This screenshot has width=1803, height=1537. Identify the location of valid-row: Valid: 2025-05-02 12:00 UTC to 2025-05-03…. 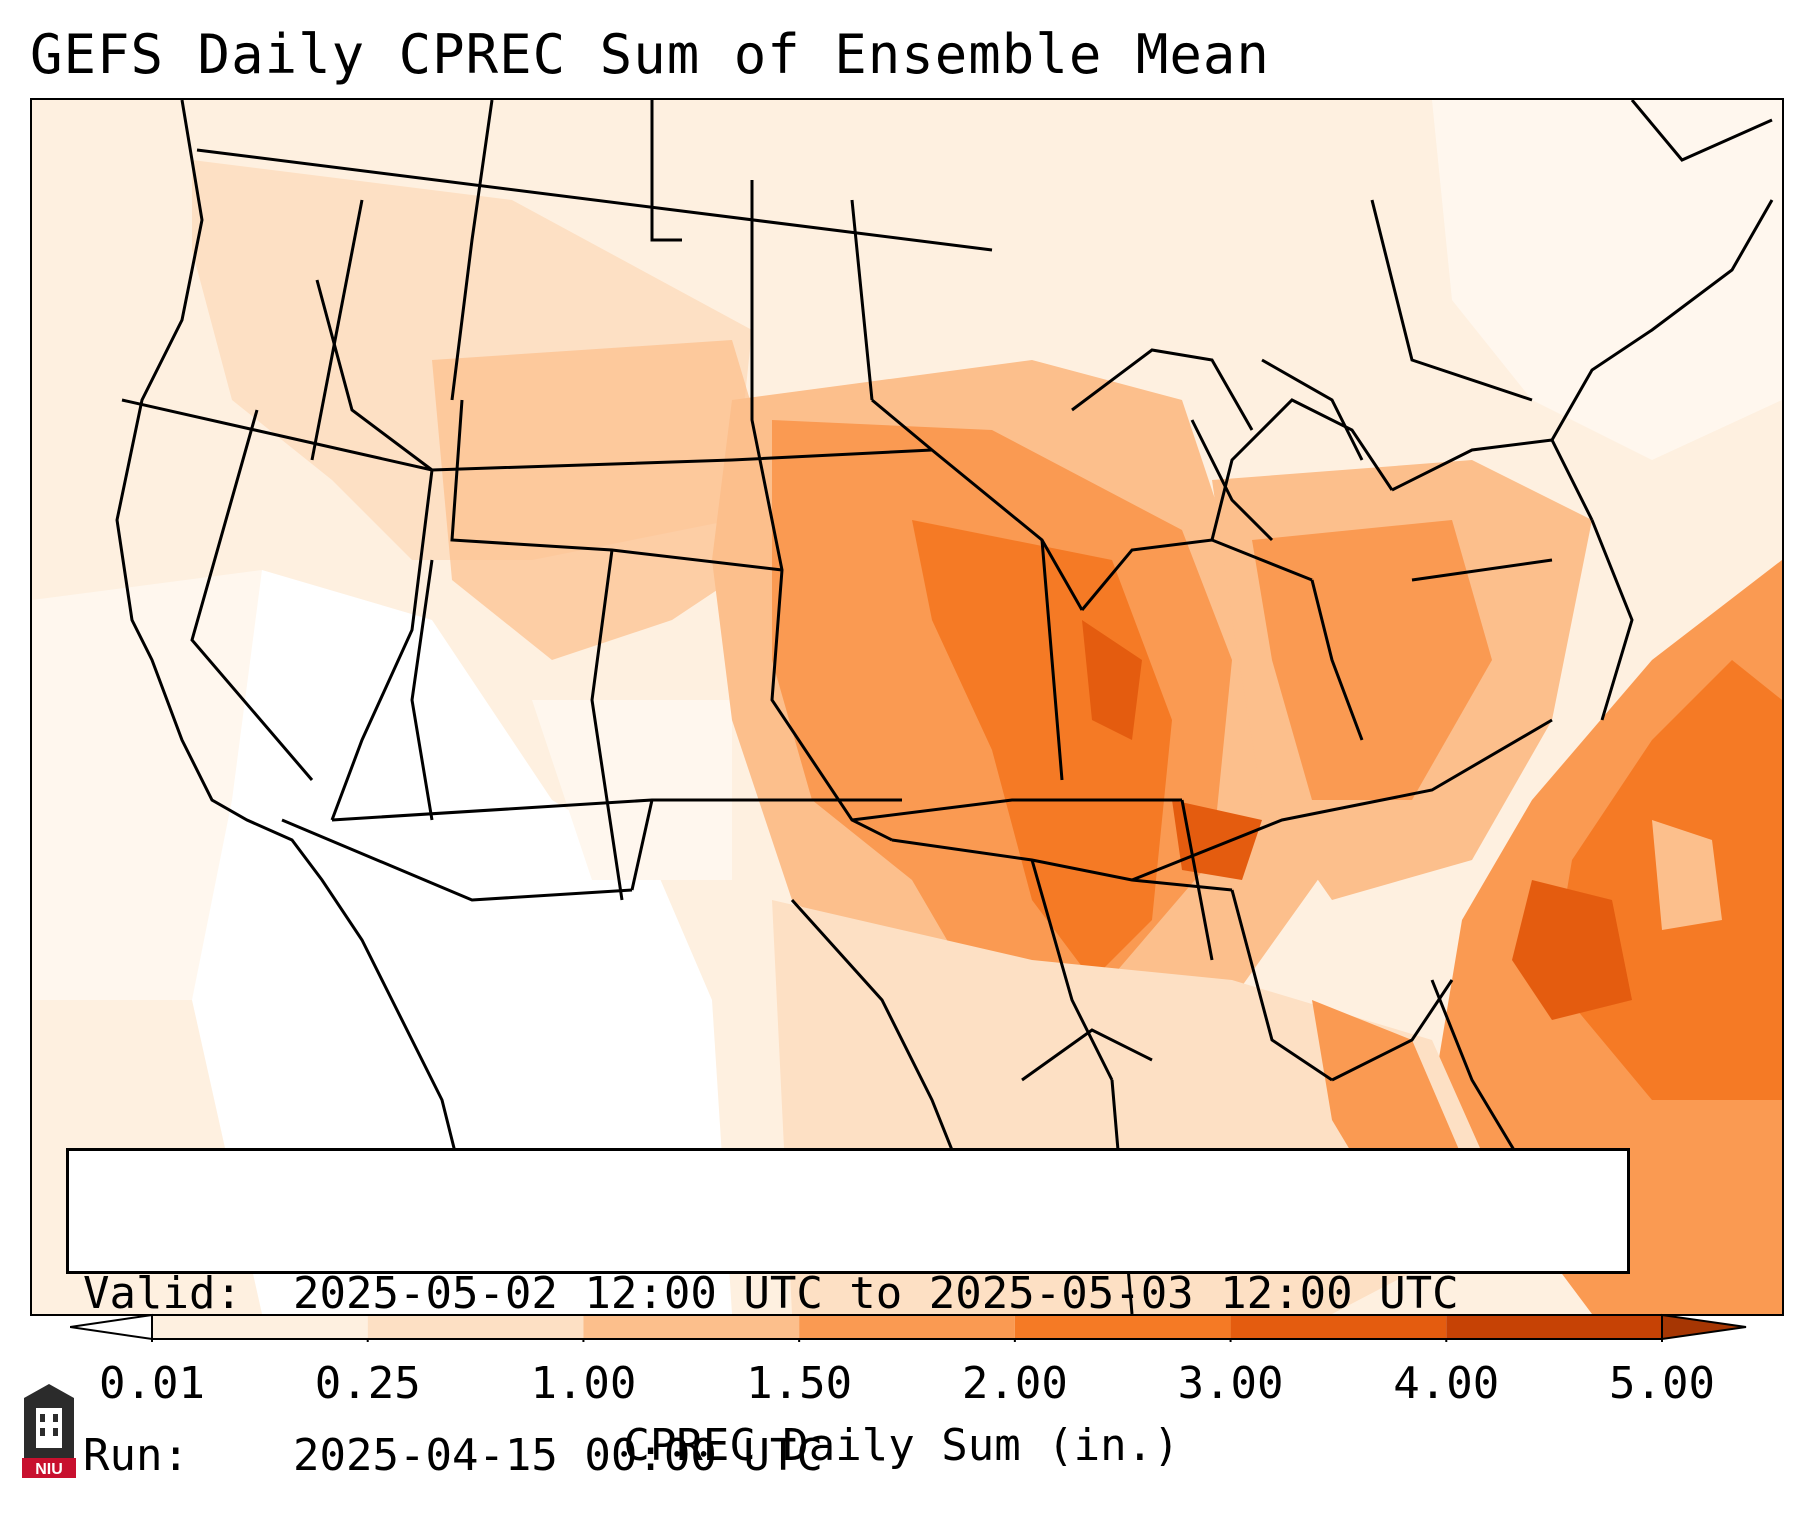
(848, 1294).